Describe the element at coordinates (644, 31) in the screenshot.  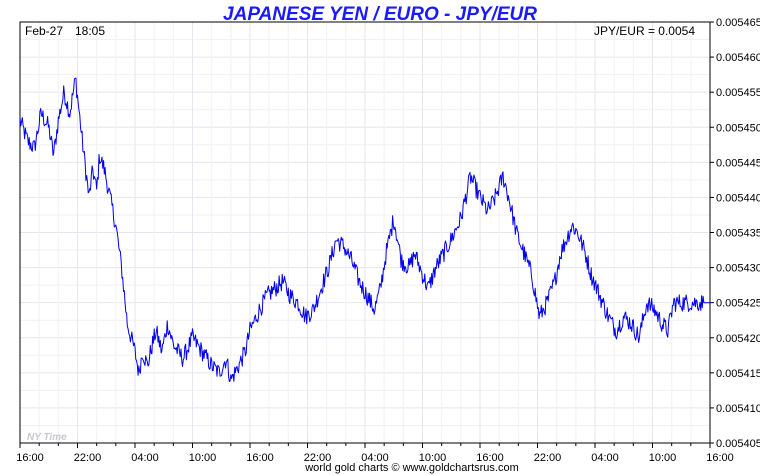
I see `current-value-label: JPY/EUR = 0.0054` at that location.